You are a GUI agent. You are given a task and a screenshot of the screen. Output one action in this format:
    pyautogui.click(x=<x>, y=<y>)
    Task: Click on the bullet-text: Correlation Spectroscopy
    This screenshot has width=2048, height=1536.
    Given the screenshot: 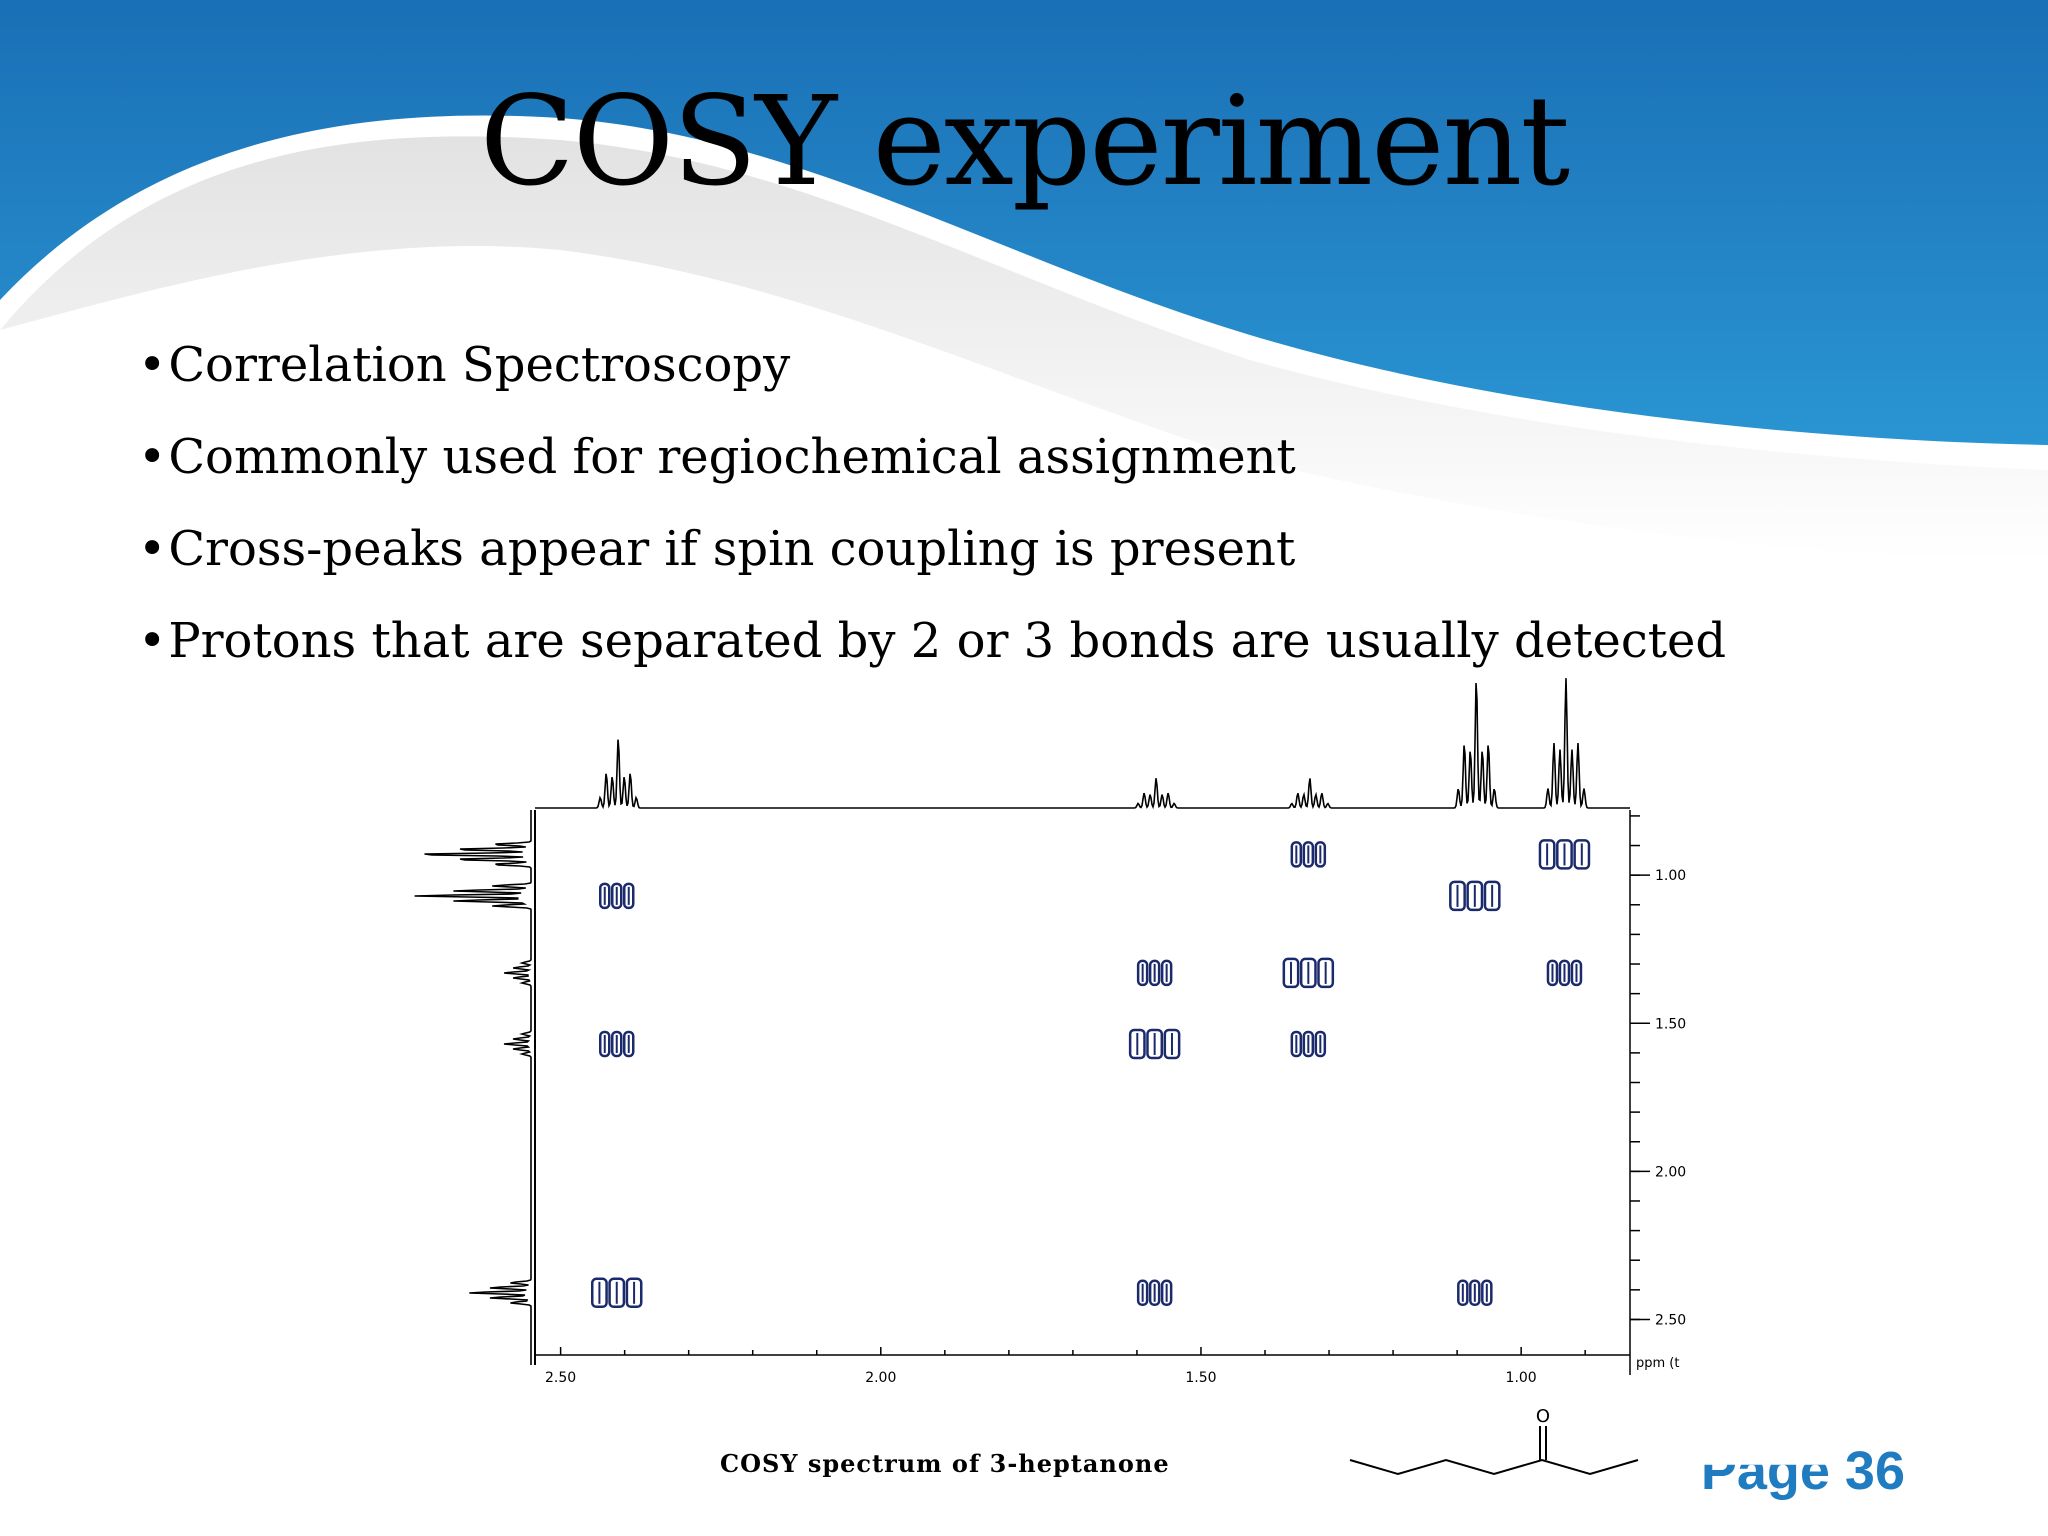 What is the action you would take?
    pyautogui.click(x=479, y=365)
    